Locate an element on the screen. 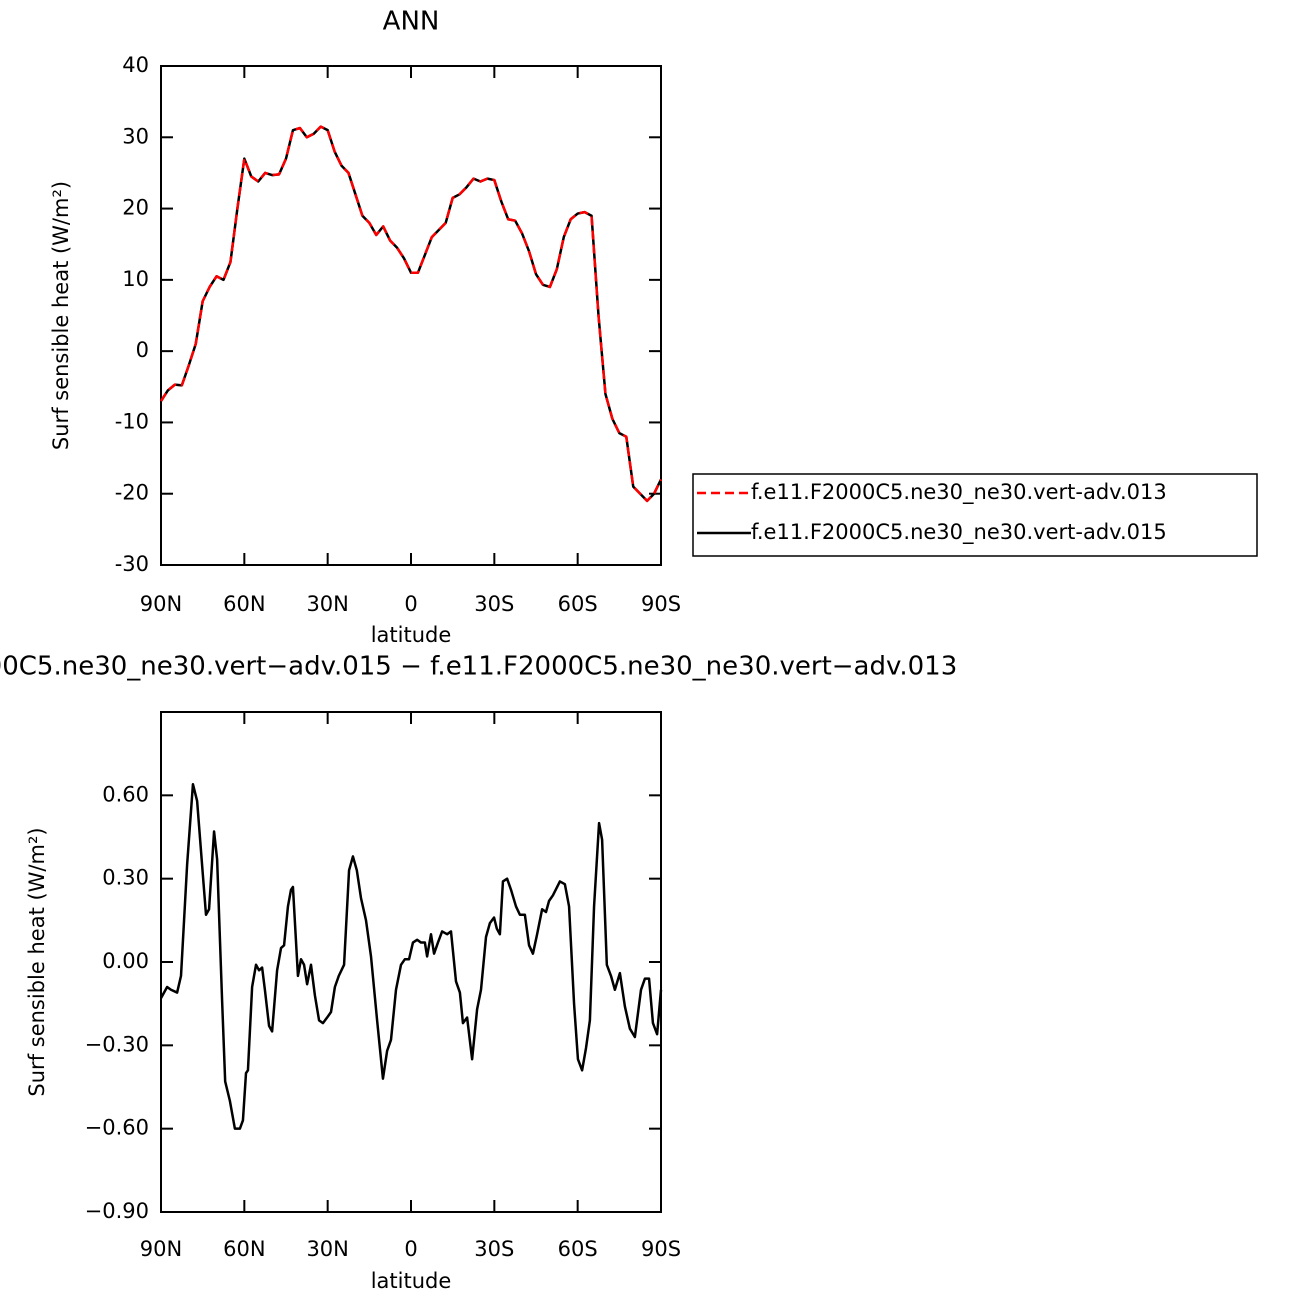 Image resolution: width=1305 pixels, height=1303 pixels. y-tick-label: 0.00 is located at coordinates (125, 961).